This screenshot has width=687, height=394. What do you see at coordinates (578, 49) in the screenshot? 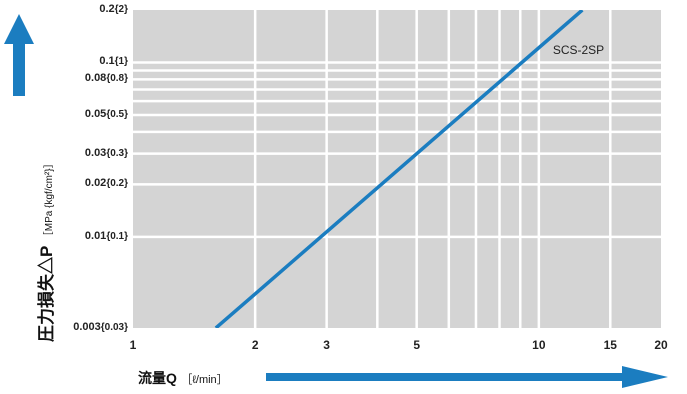
I see `series-label: SCS-2SP` at bounding box center [578, 49].